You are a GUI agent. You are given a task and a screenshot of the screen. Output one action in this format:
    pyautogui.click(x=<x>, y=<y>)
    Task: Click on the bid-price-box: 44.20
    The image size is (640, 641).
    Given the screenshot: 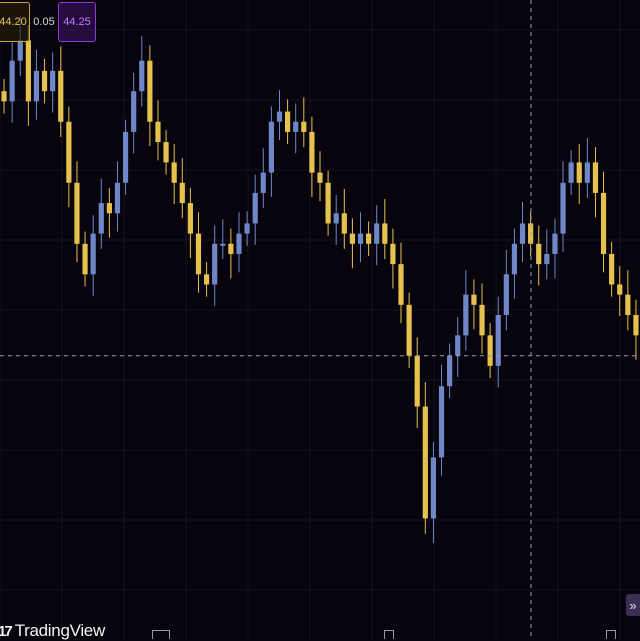 What is the action you would take?
    pyautogui.click(x=15, y=22)
    